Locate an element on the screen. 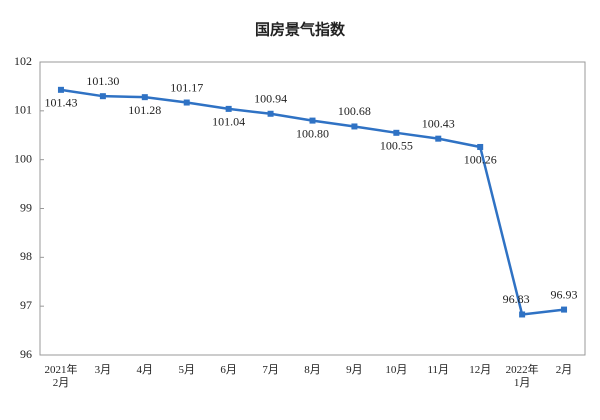  x-tick-label: 4月 is located at coordinates (145, 370).